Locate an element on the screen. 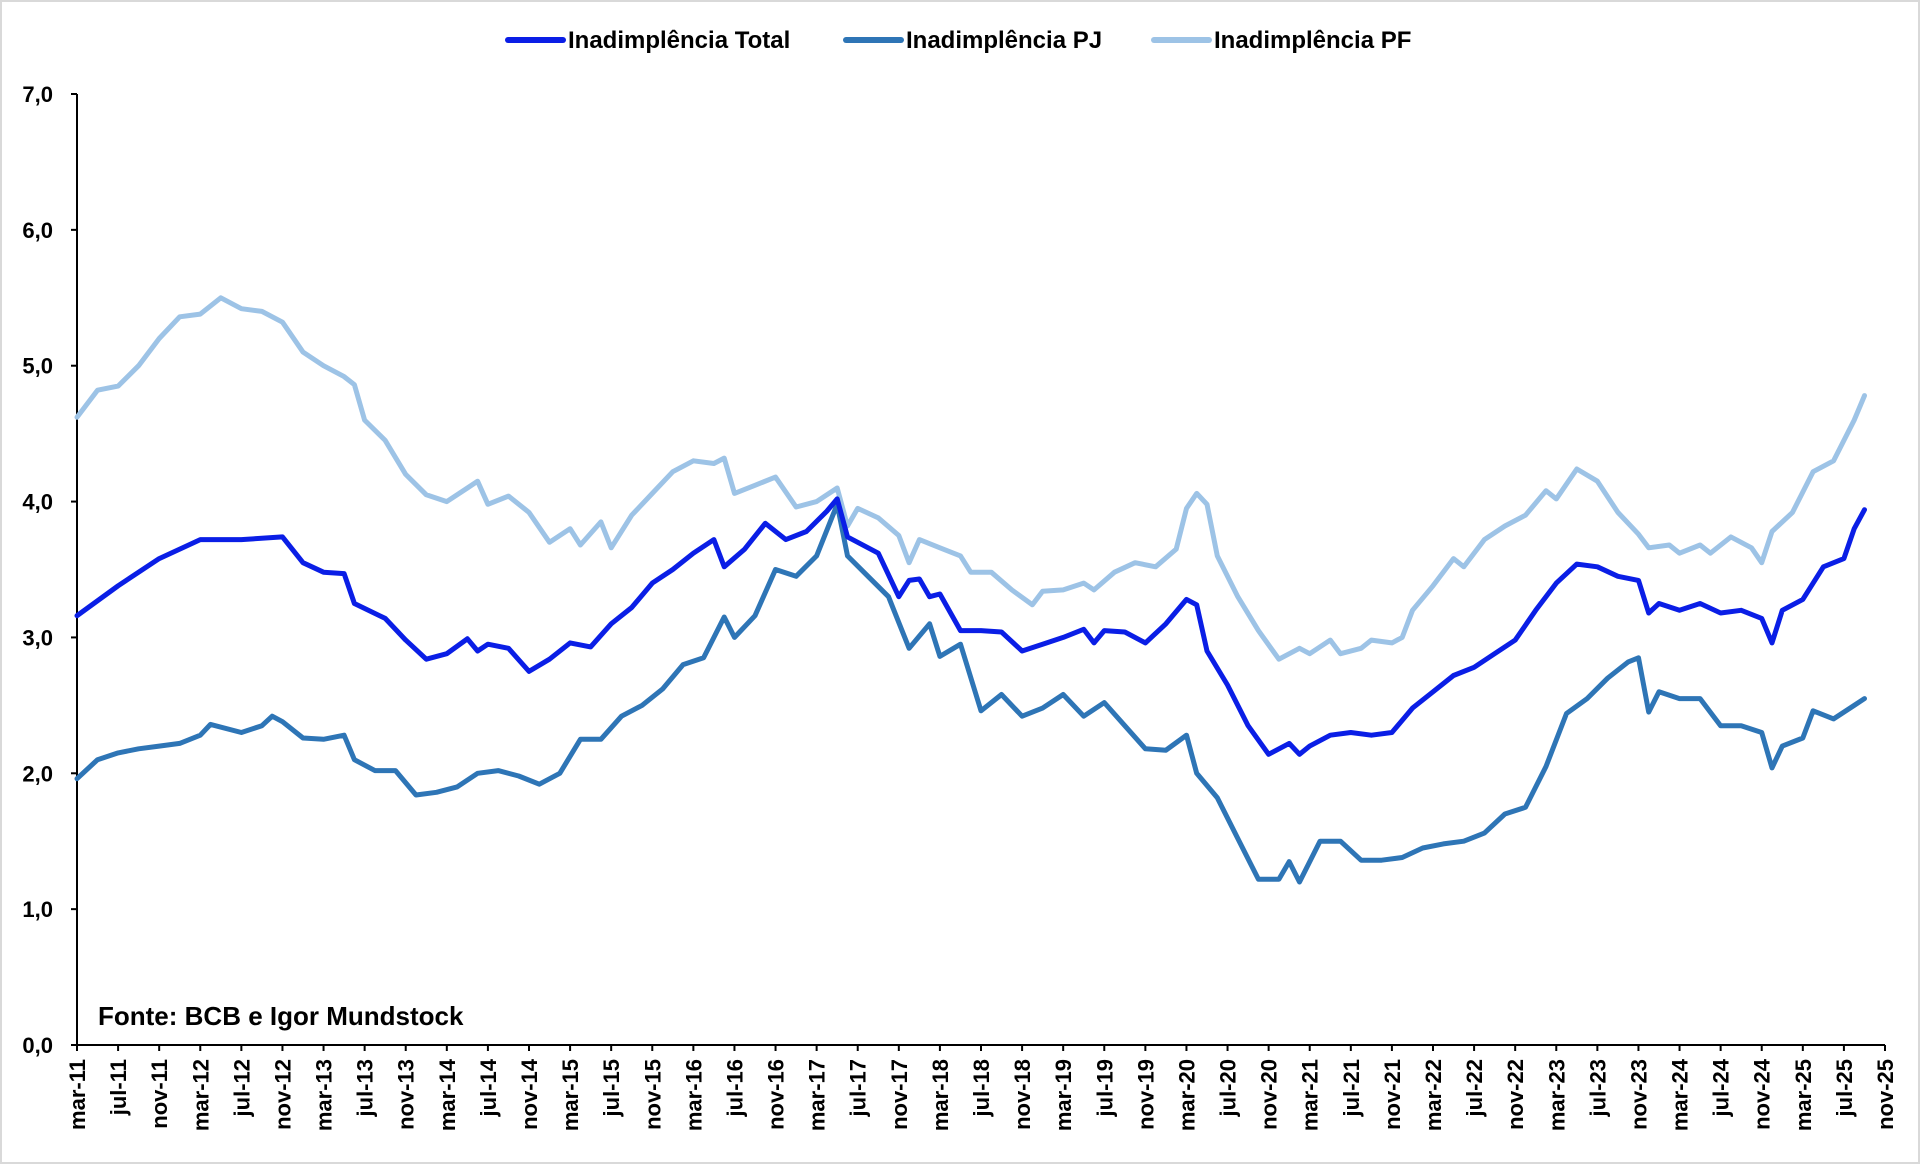  x-tick-label: jul-25 is located at coordinates (1844, 1088).